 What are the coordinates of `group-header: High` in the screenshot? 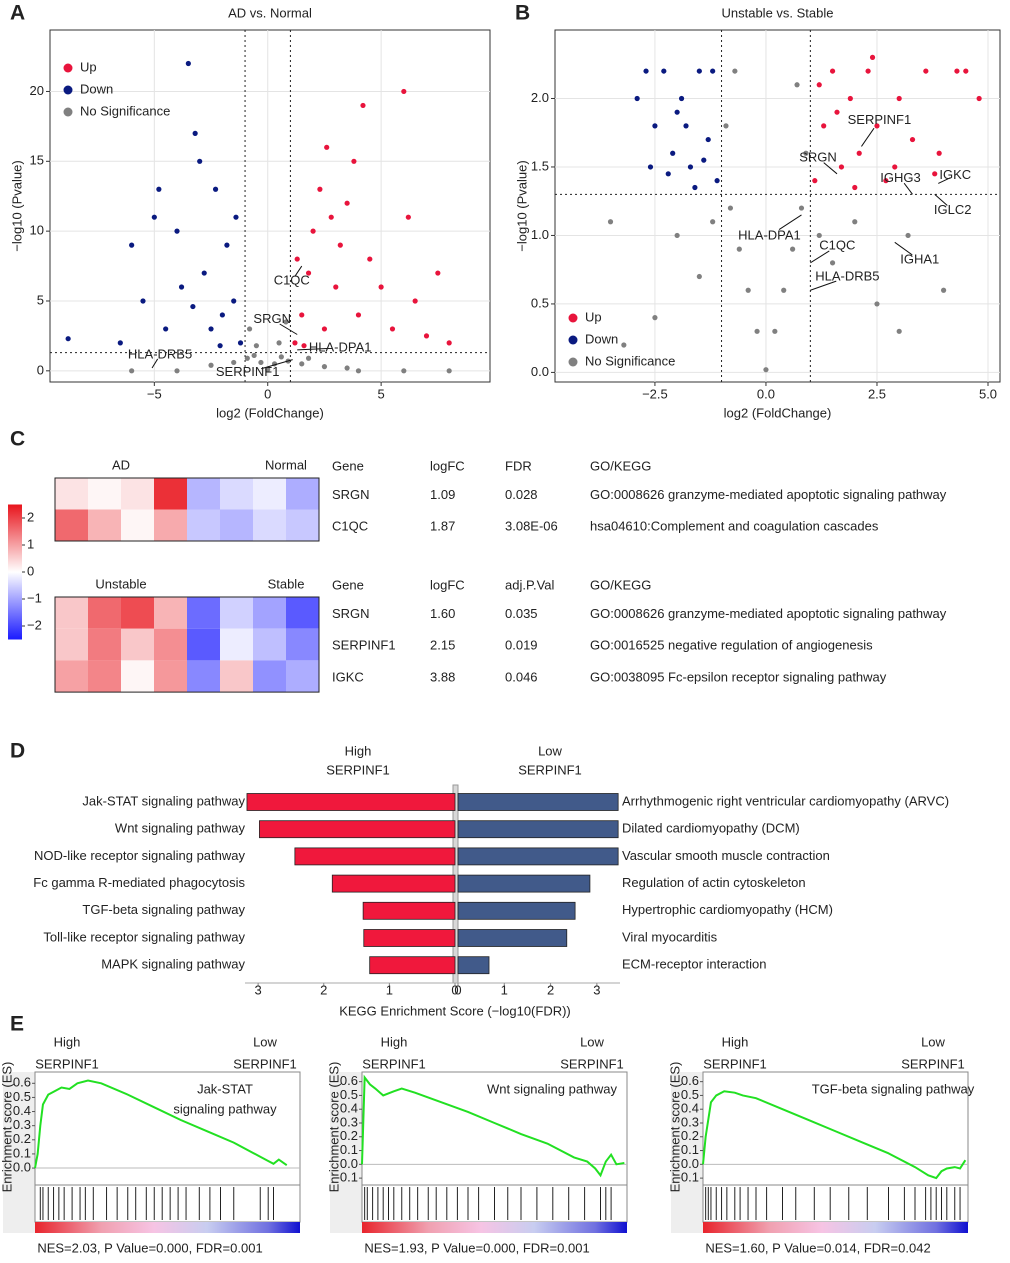 It's located at (394, 1041).